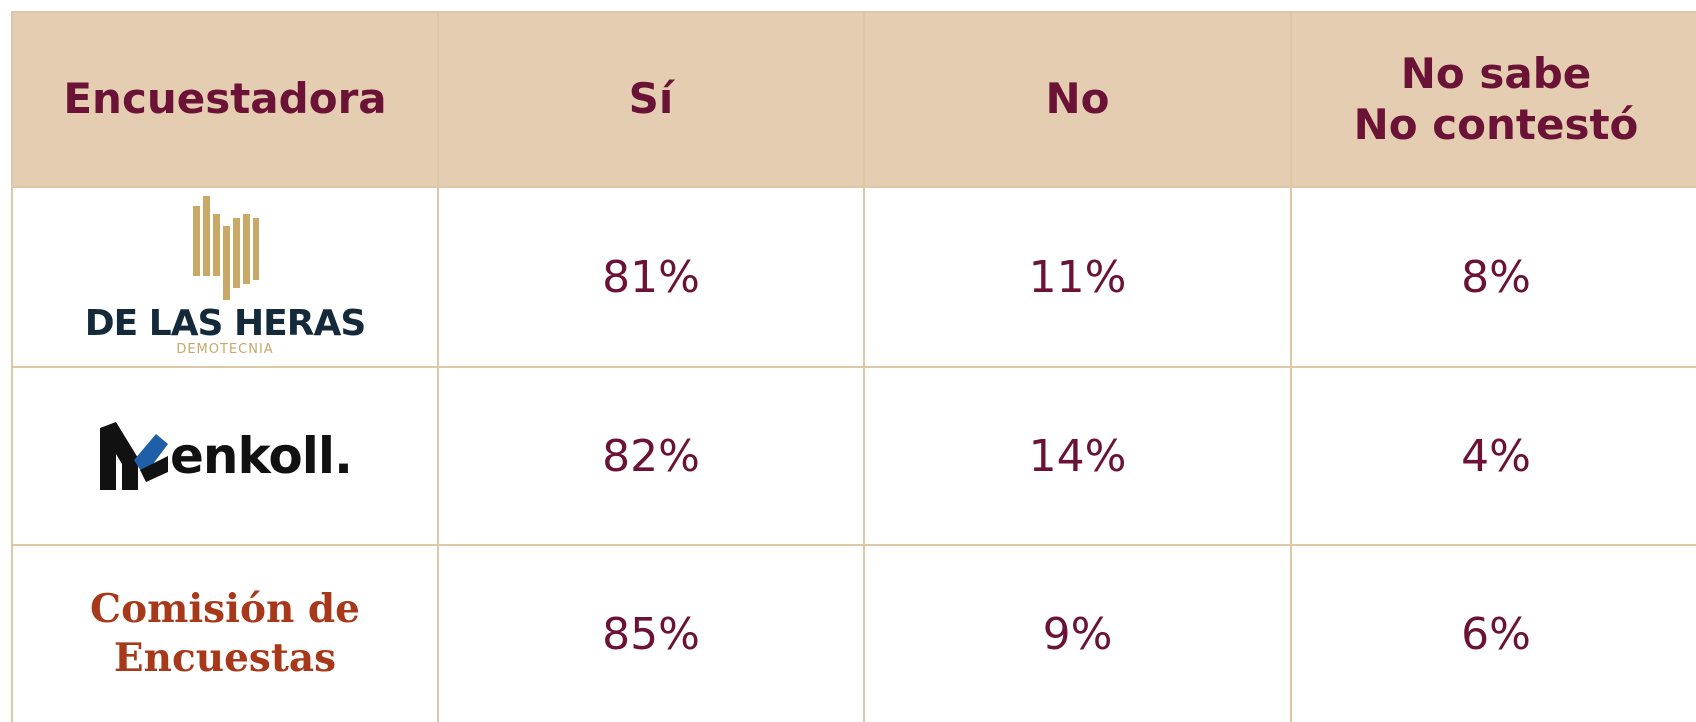 The width and height of the screenshot is (1696, 722). I want to click on pollster-logo: enkoll., so click(224, 455).